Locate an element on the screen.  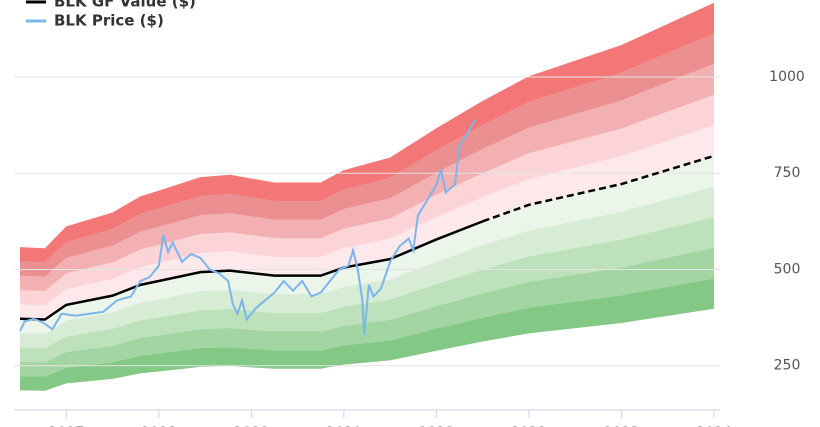
x-tick-label: 2024 is located at coordinates (714, 426).